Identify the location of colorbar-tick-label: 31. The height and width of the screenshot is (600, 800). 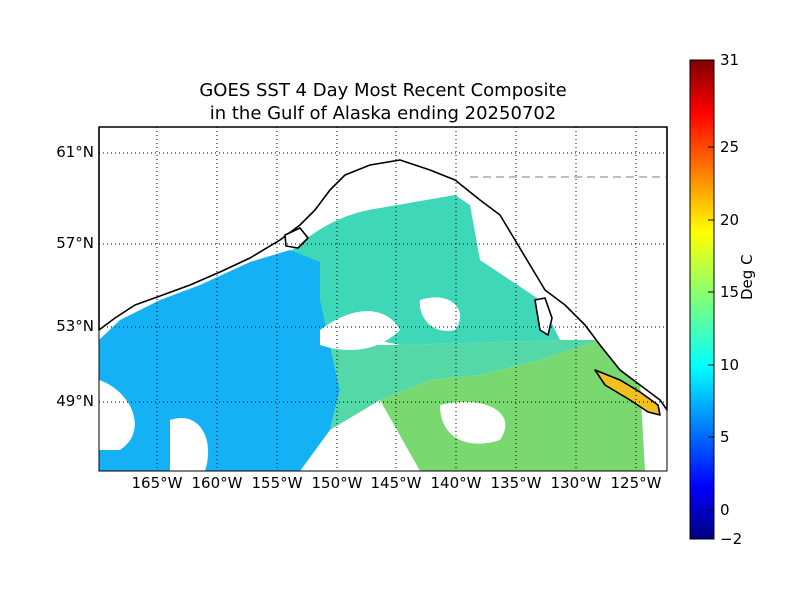
(730, 60).